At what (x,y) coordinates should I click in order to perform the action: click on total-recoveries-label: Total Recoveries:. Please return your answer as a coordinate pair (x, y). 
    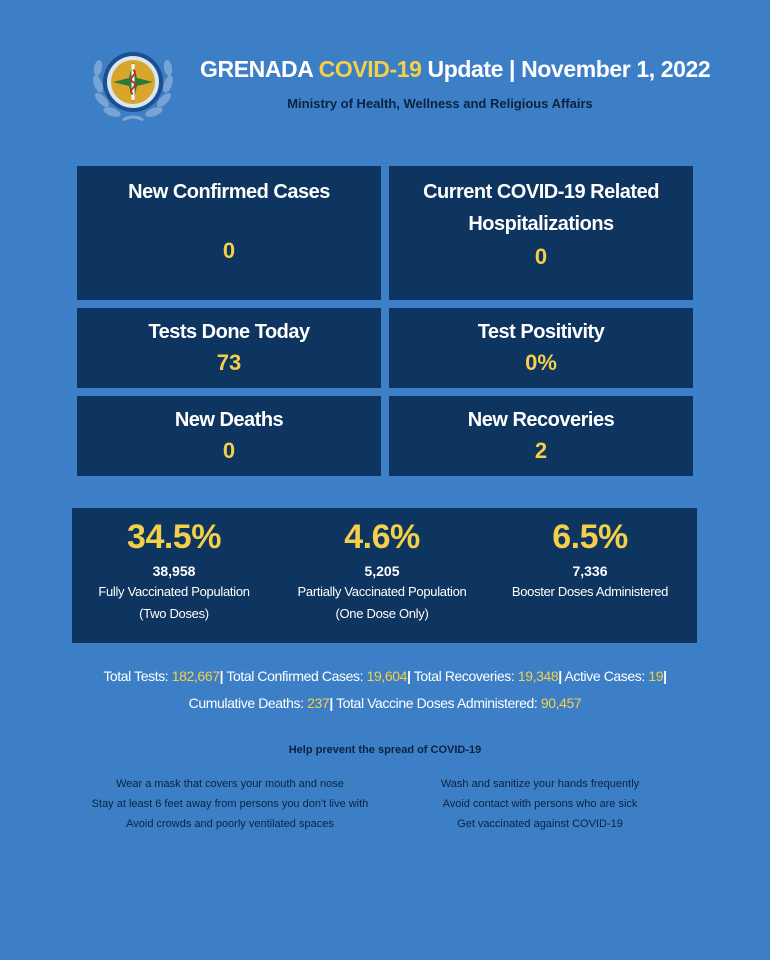
    Looking at the image, I should click on (464, 676).